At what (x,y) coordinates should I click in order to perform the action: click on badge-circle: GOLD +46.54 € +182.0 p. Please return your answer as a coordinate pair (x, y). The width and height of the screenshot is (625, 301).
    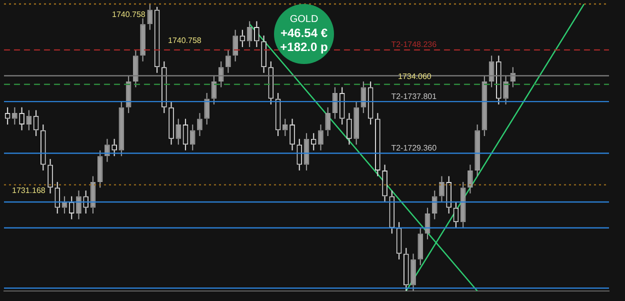
    Looking at the image, I should click on (304, 34).